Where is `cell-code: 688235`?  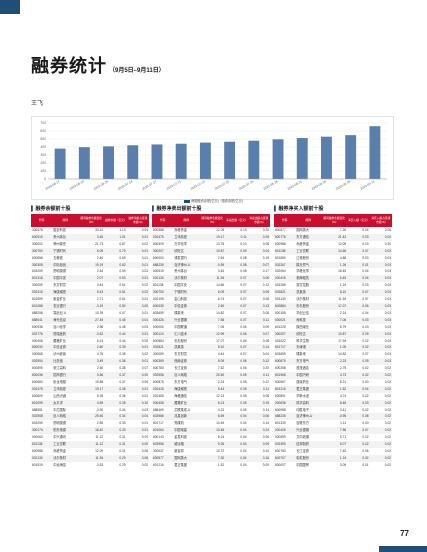
cell-code: 688235 is located at coordinates (285, 417).